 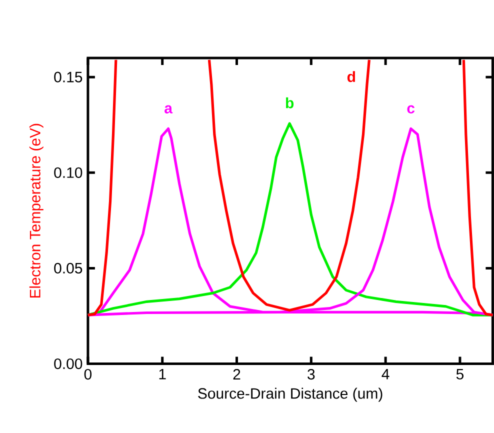 What do you see at coordinates (386, 374) in the screenshot?
I see `x-tick-label: 4` at bounding box center [386, 374].